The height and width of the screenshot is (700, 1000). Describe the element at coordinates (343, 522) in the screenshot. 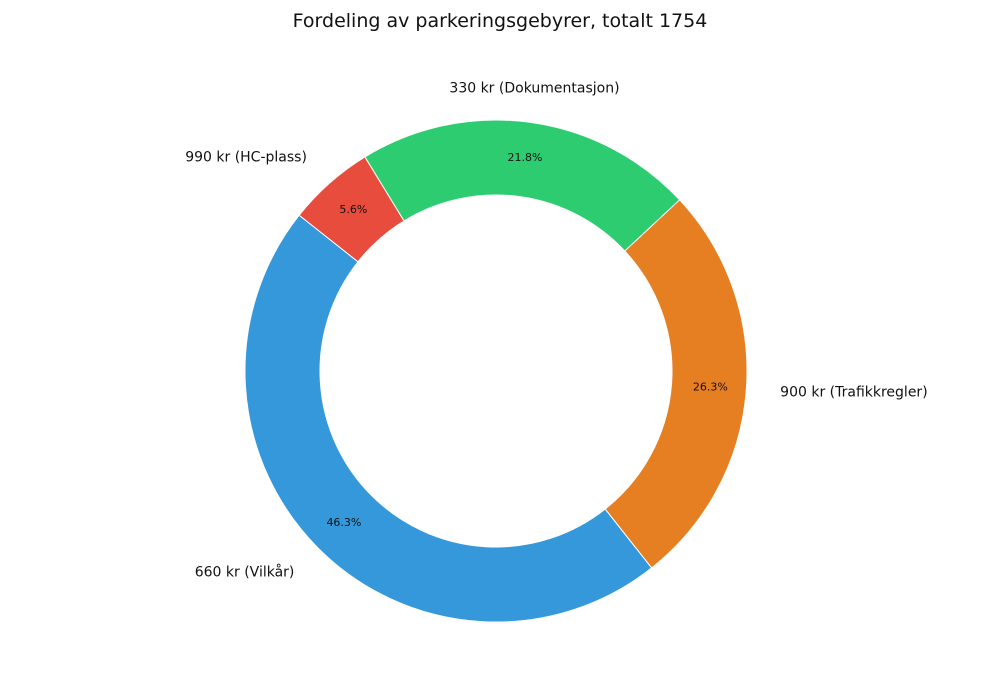

I see `slice-percent-label-1: 46.3%` at that location.